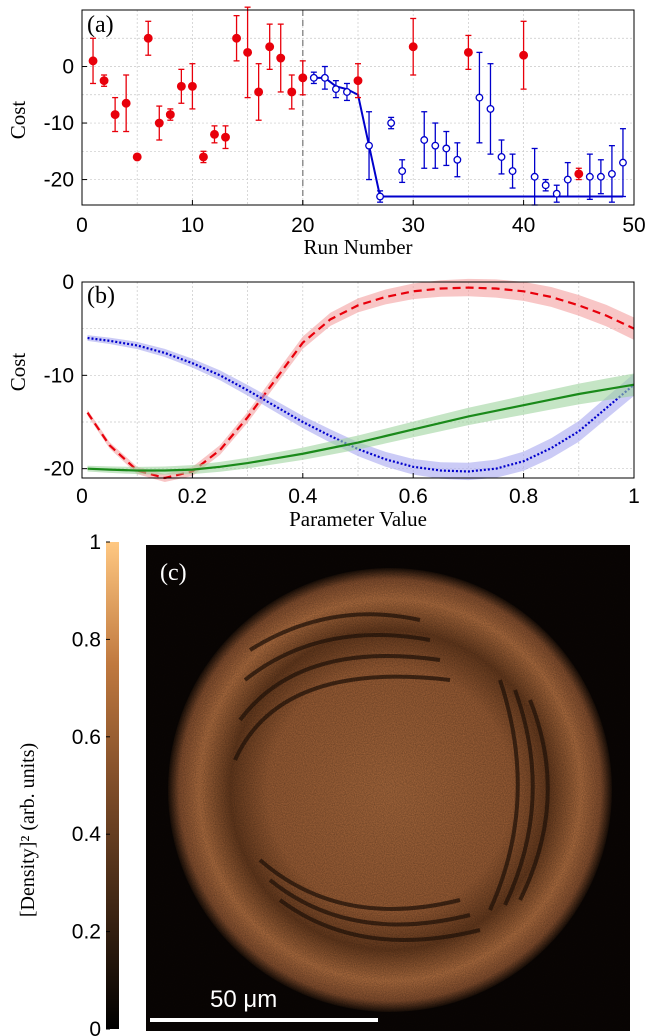 This screenshot has height=1036, width=650. What do you see at coordinates (357, 247) in the screenshot?
I see `panel-a-xlabel: Run Number` at bounding box center [357, 247].